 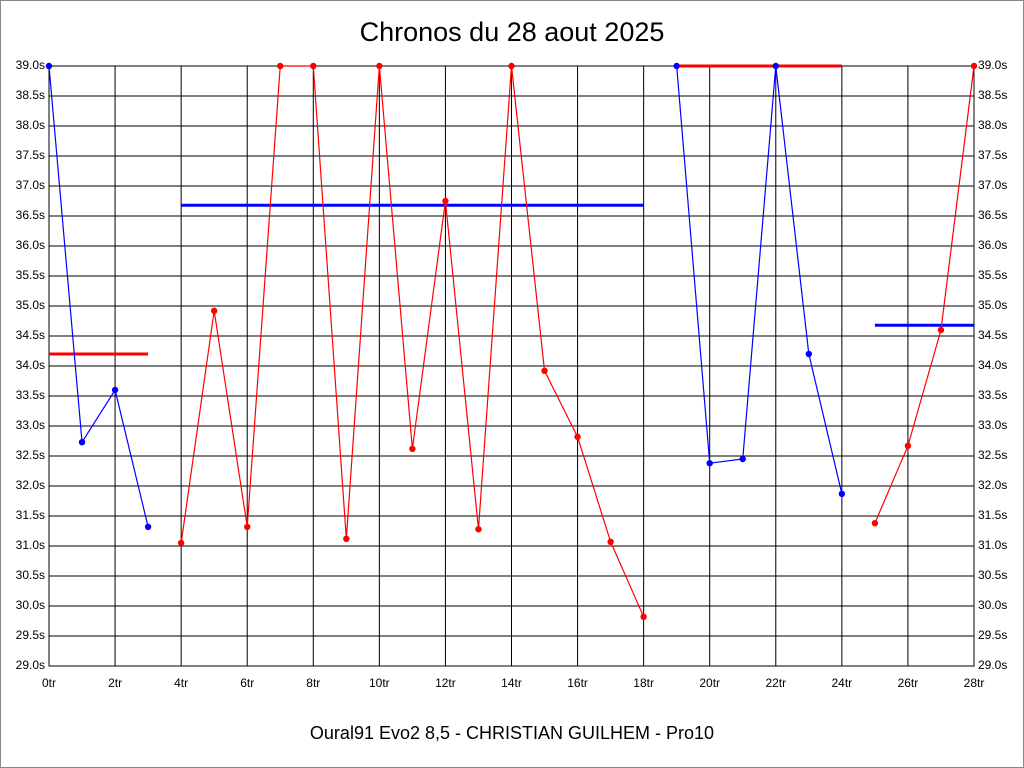 I want to click on y-tick-label: 34.0s, so click(x=30, y=365).